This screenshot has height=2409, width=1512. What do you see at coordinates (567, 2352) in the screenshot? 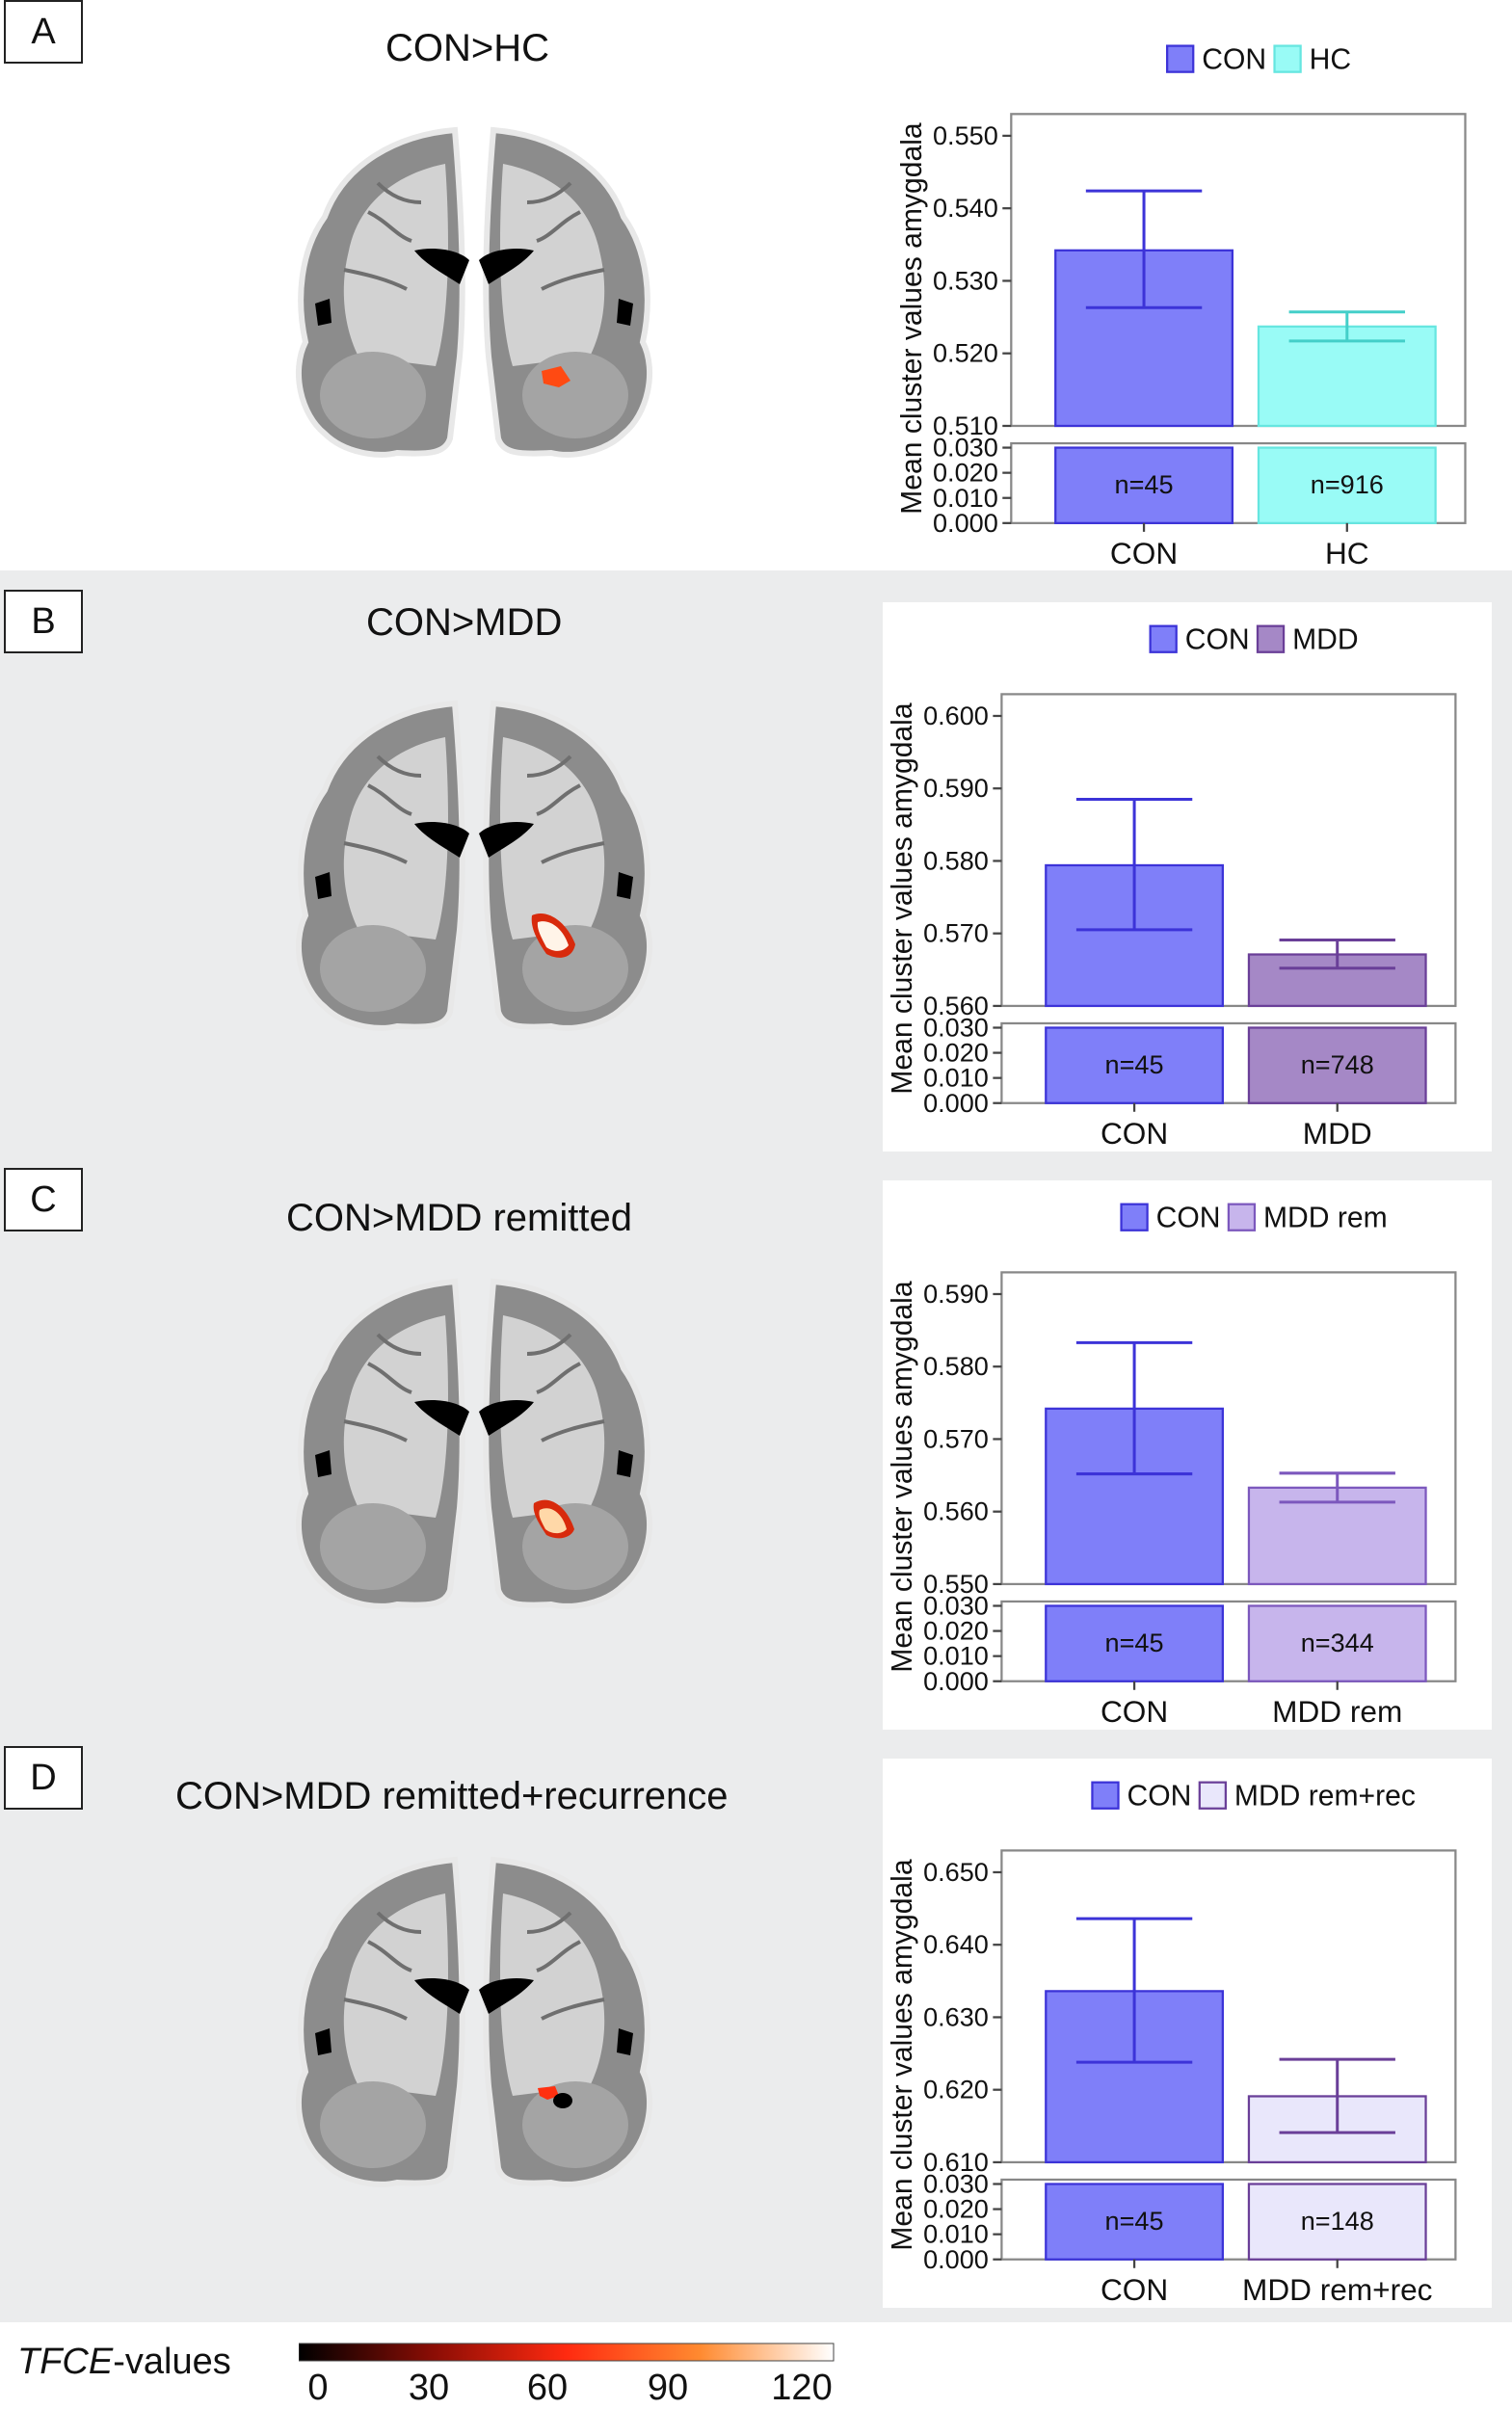
I see `colorbar-bar` at bounding box center [567, 2352].